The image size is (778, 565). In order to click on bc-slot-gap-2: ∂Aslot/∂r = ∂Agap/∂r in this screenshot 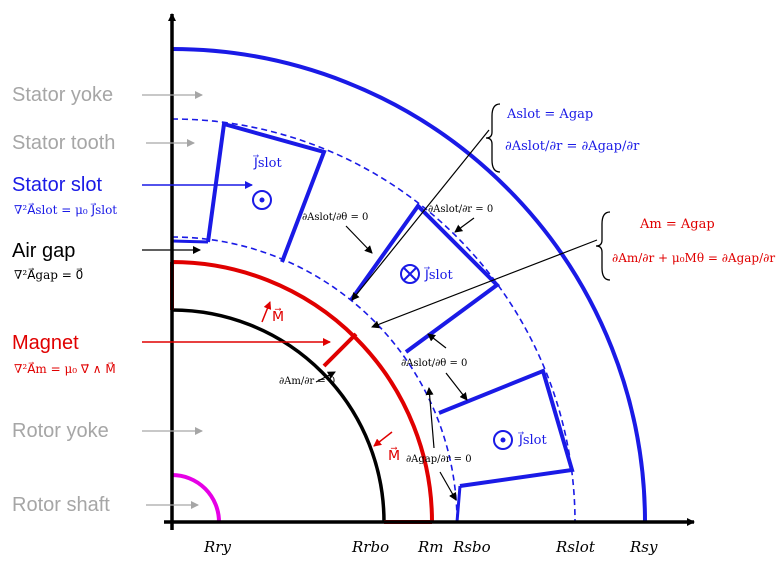, I will do `click(572, 146)`.